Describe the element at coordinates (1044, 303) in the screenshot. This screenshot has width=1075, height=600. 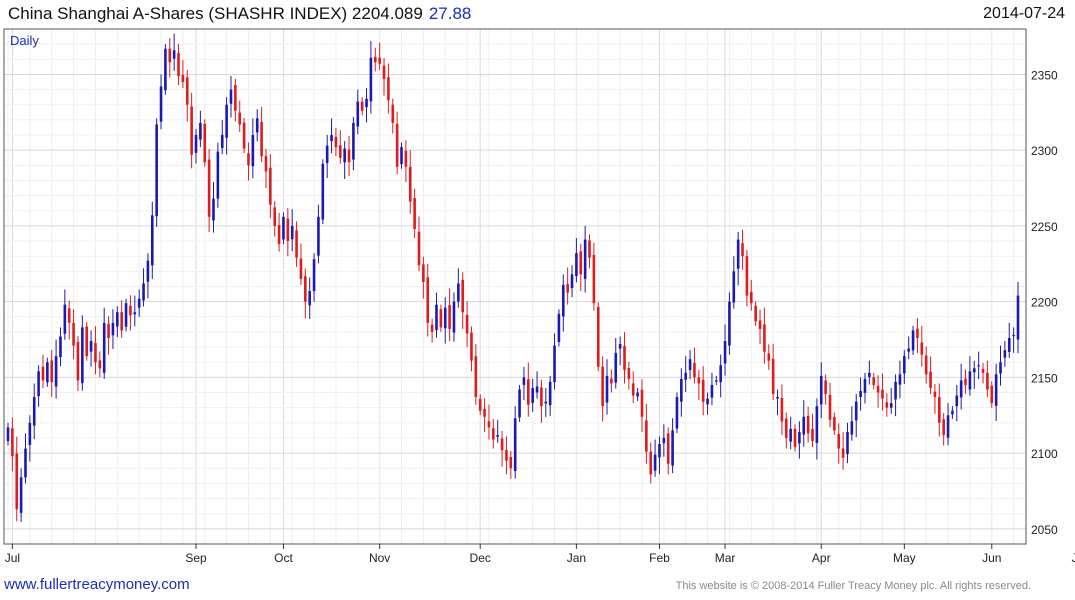
I see `y-tick-label: 2200` at that location.